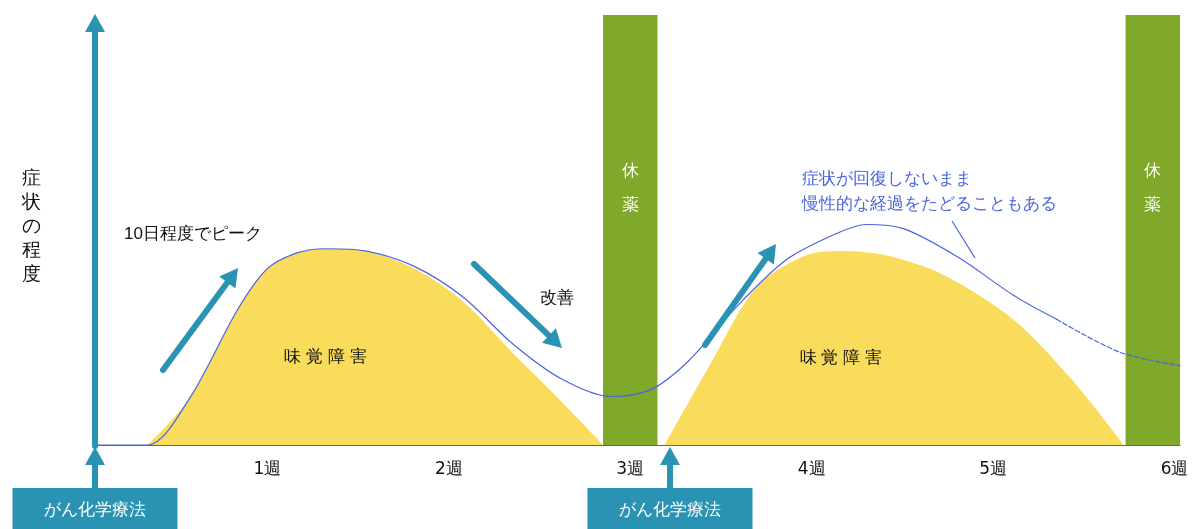  Describe the element at coordinates (929, 203) in the screenshot. I see `text: 慢性的な経過をたどることもある` at that location.